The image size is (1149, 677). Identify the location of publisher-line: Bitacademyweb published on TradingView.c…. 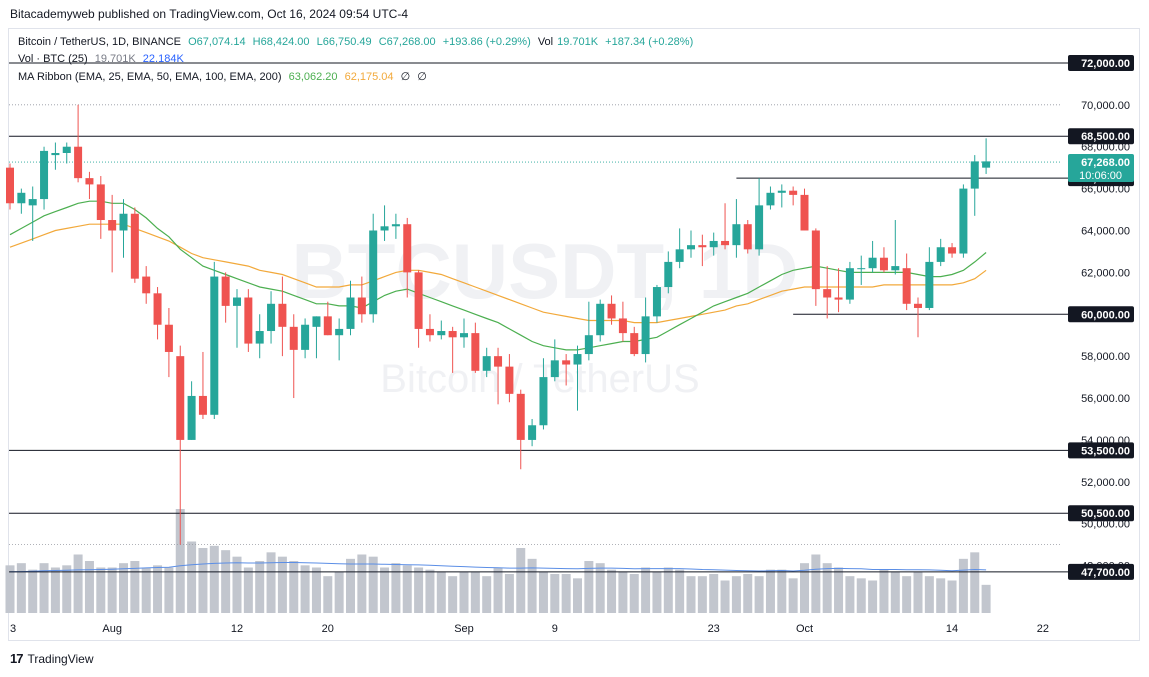
(209, 14).